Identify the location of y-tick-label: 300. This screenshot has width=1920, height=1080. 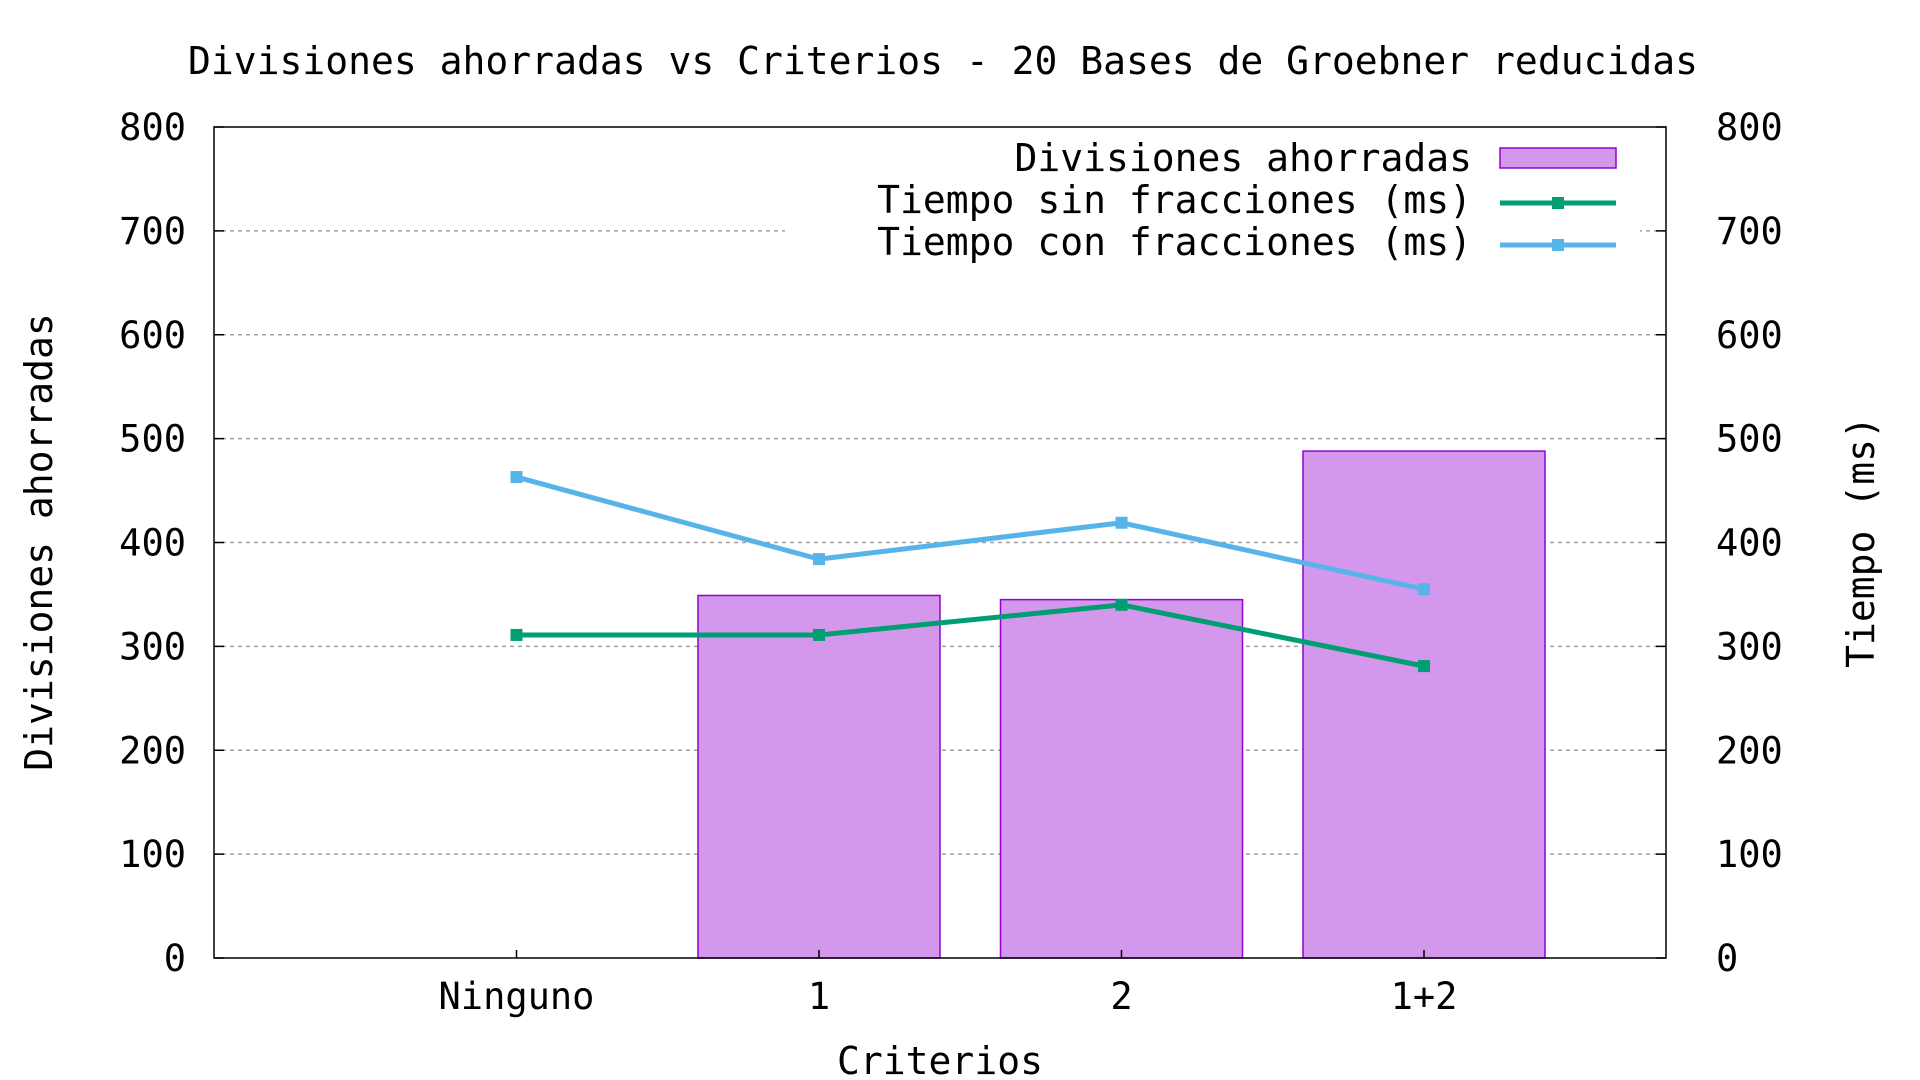
(152, 646).